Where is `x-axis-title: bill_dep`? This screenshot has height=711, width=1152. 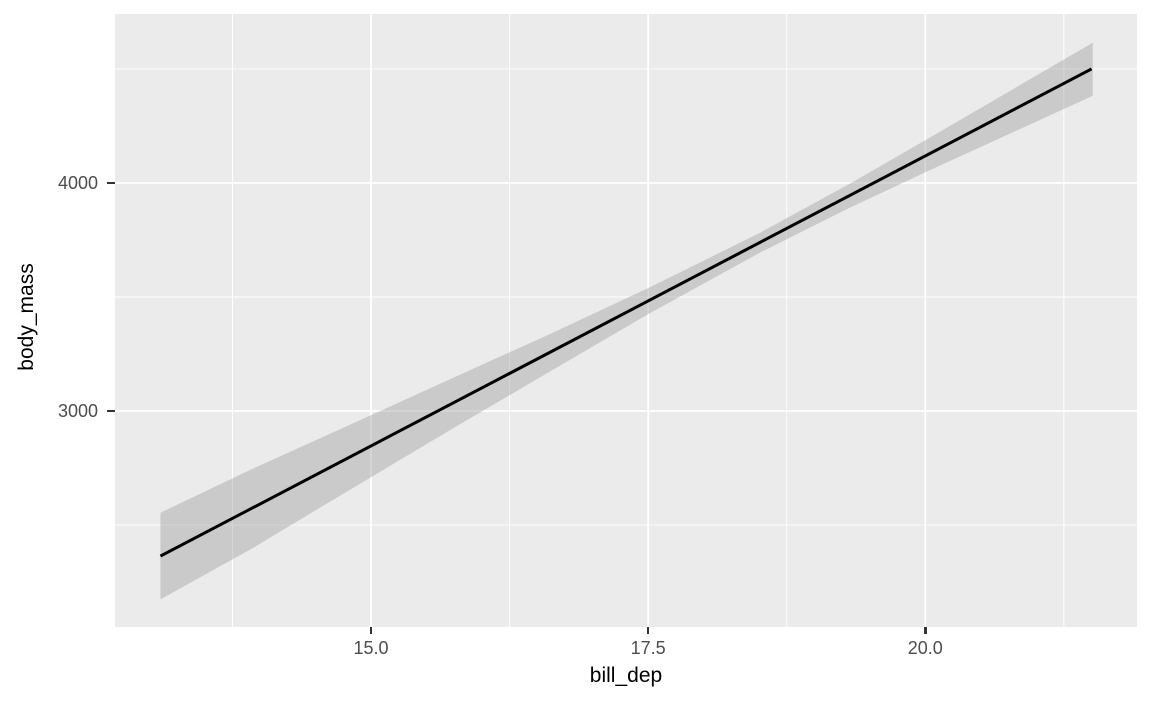
x-axis-title: bill_dep is located at coordinates (626, 675).